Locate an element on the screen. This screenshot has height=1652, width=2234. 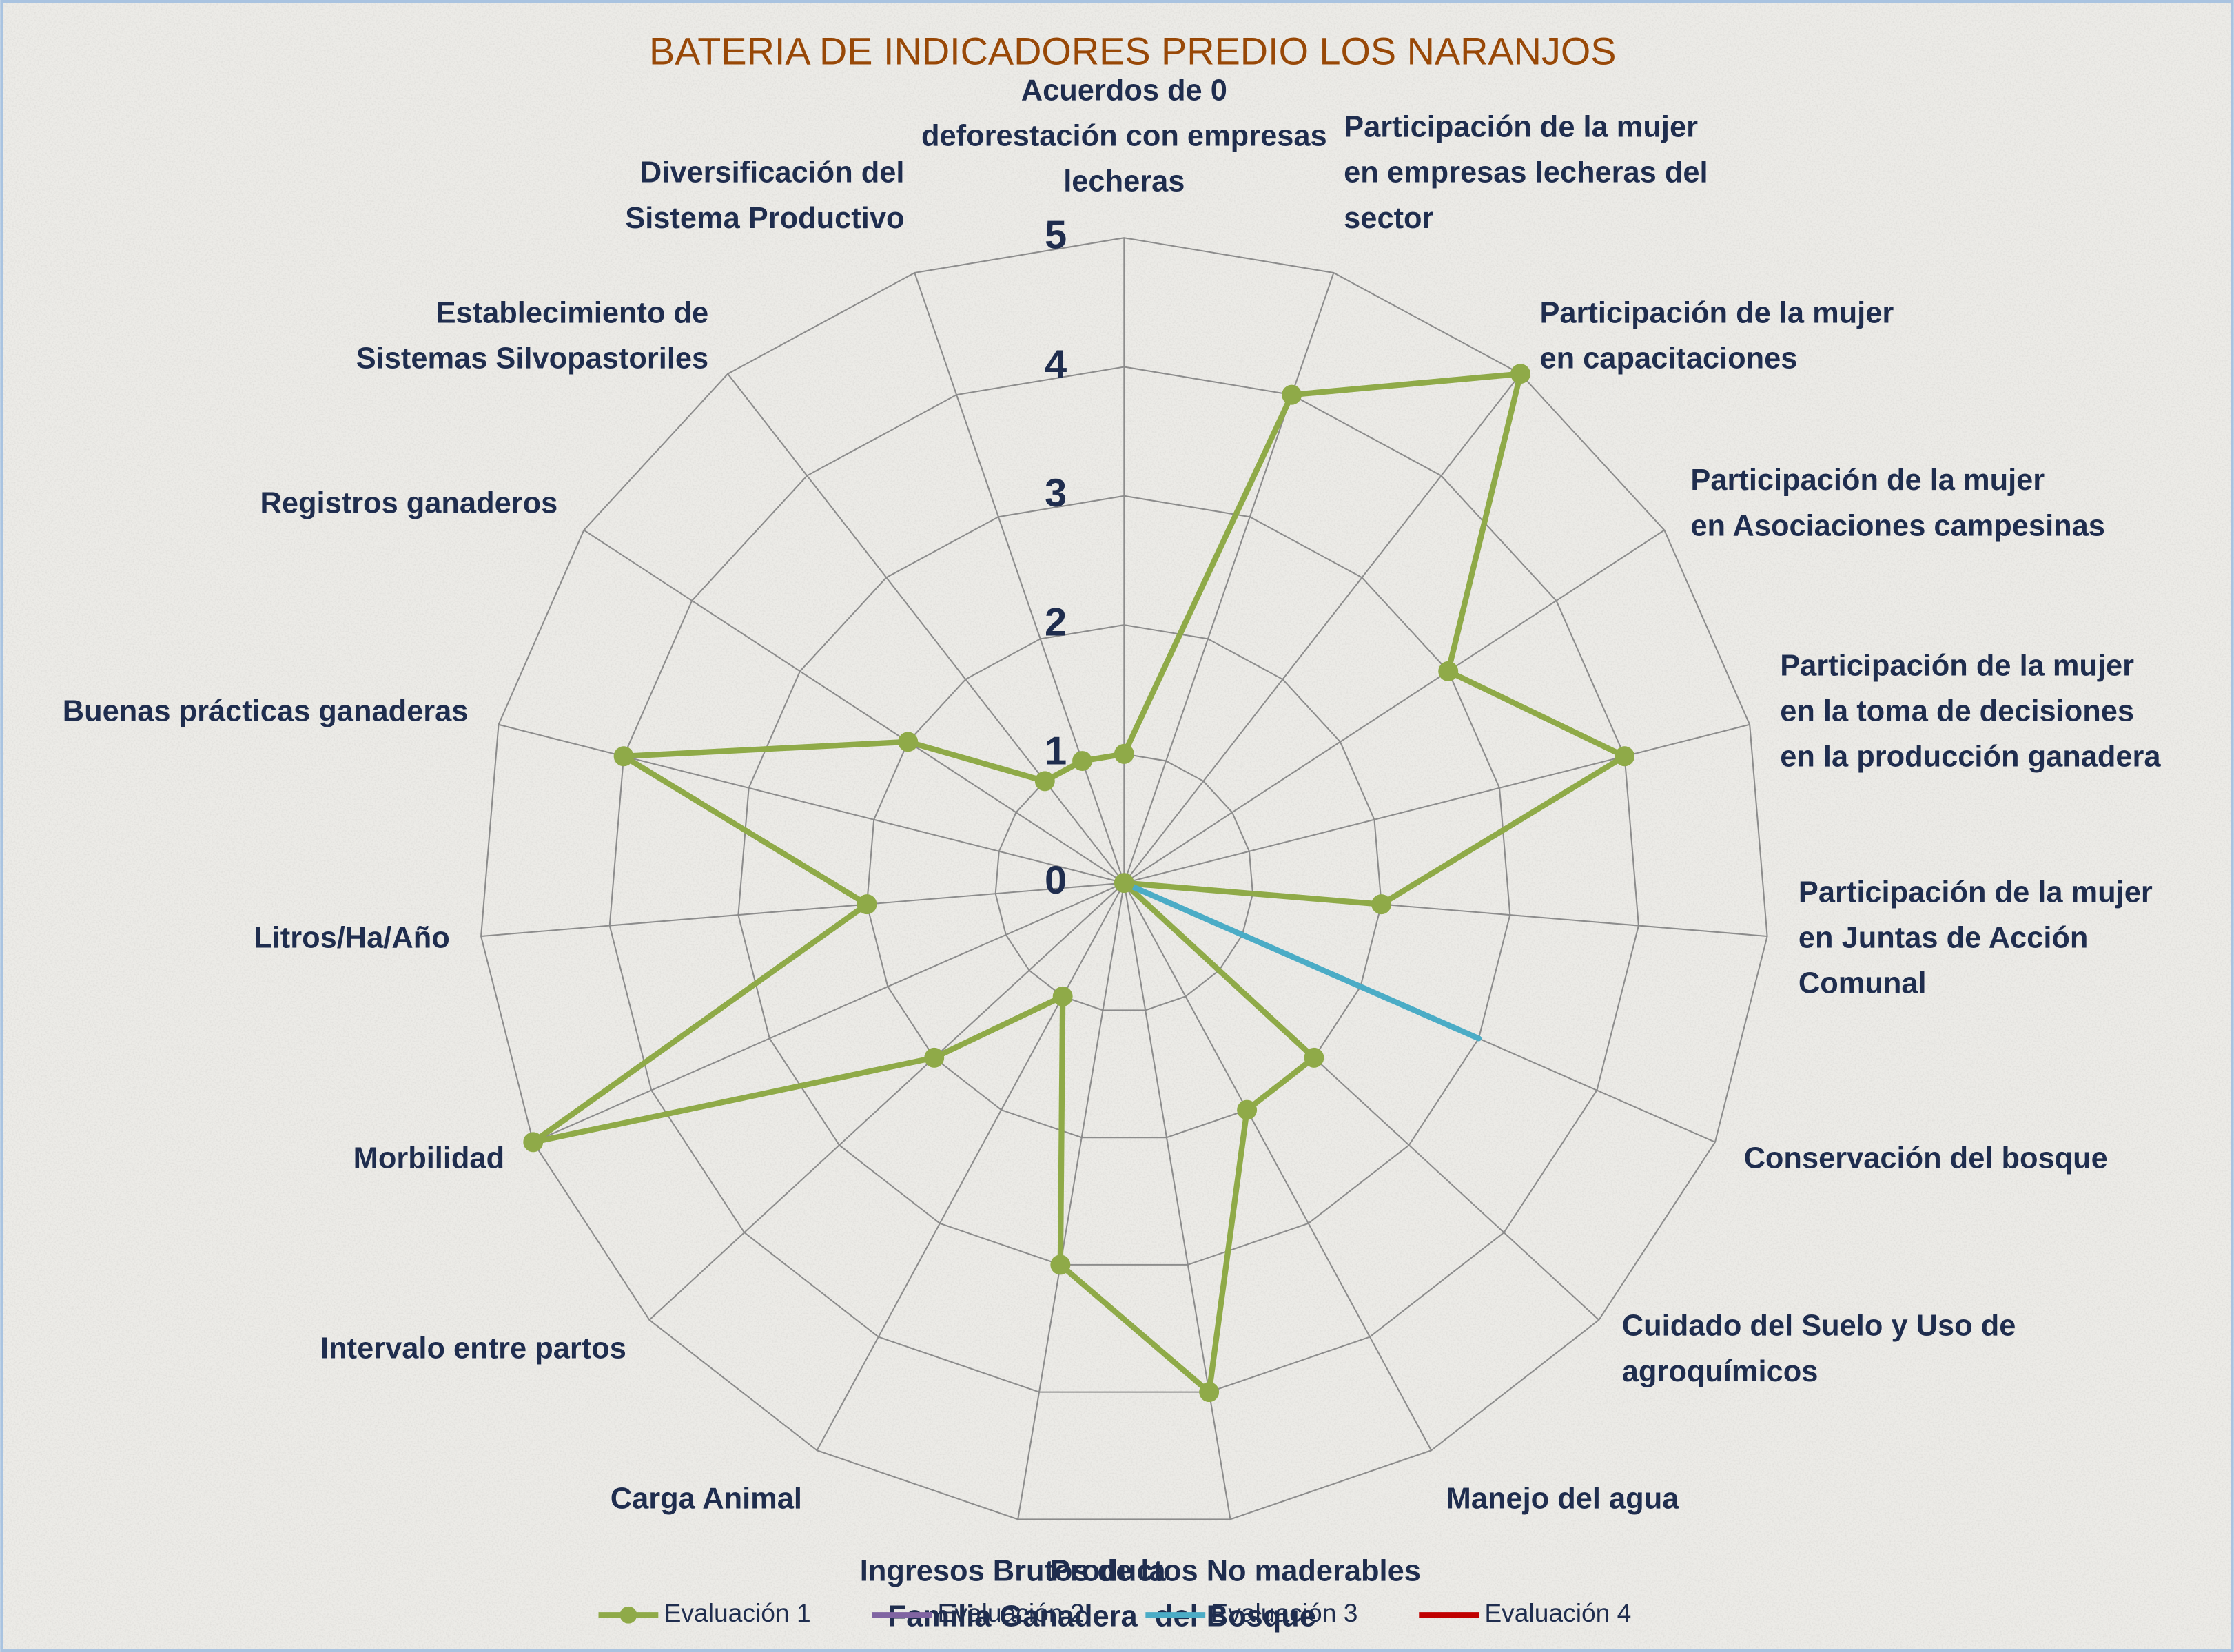
category-label: Diversificación del Sistema Productivo is located at coordinates (764, 195).